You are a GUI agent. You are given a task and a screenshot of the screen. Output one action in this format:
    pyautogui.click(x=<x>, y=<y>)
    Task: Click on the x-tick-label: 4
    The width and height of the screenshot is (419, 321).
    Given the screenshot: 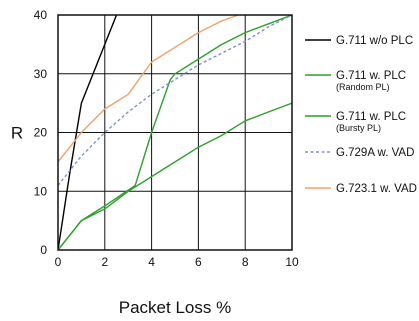 What is the action you would take?
    pyautogui.click(x=151, y=262)
    